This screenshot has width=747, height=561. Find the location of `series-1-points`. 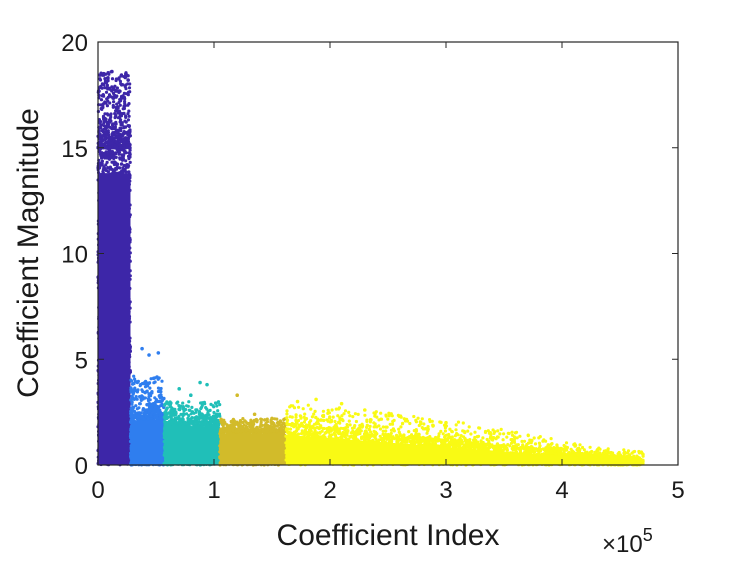

series-1-points is located at coordinates (147, 406).